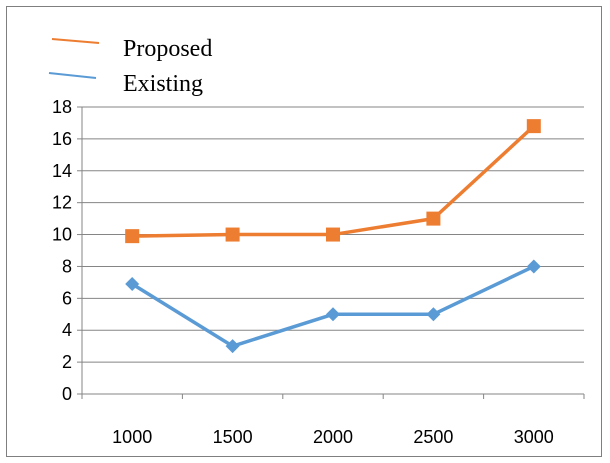 Image resolution: width=610 pixels, height=463 pixels. Describe the element at coordinates (67, 266) in the screenshot. I see `y-tick-label: 8` at that location.